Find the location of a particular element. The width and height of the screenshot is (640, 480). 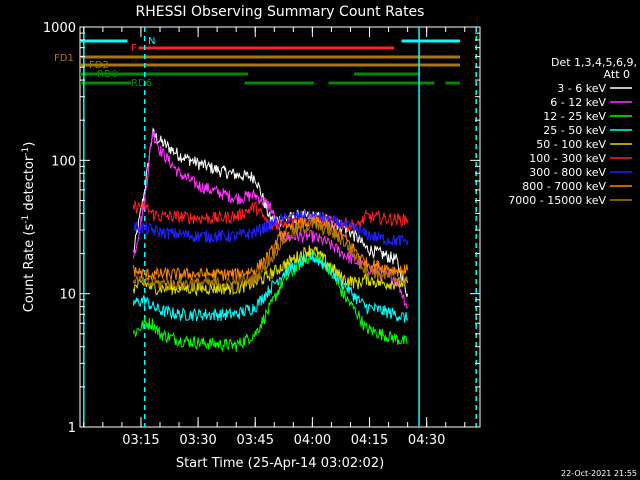

x-tick-label: 03:45 is located at coordinates (255, 440).